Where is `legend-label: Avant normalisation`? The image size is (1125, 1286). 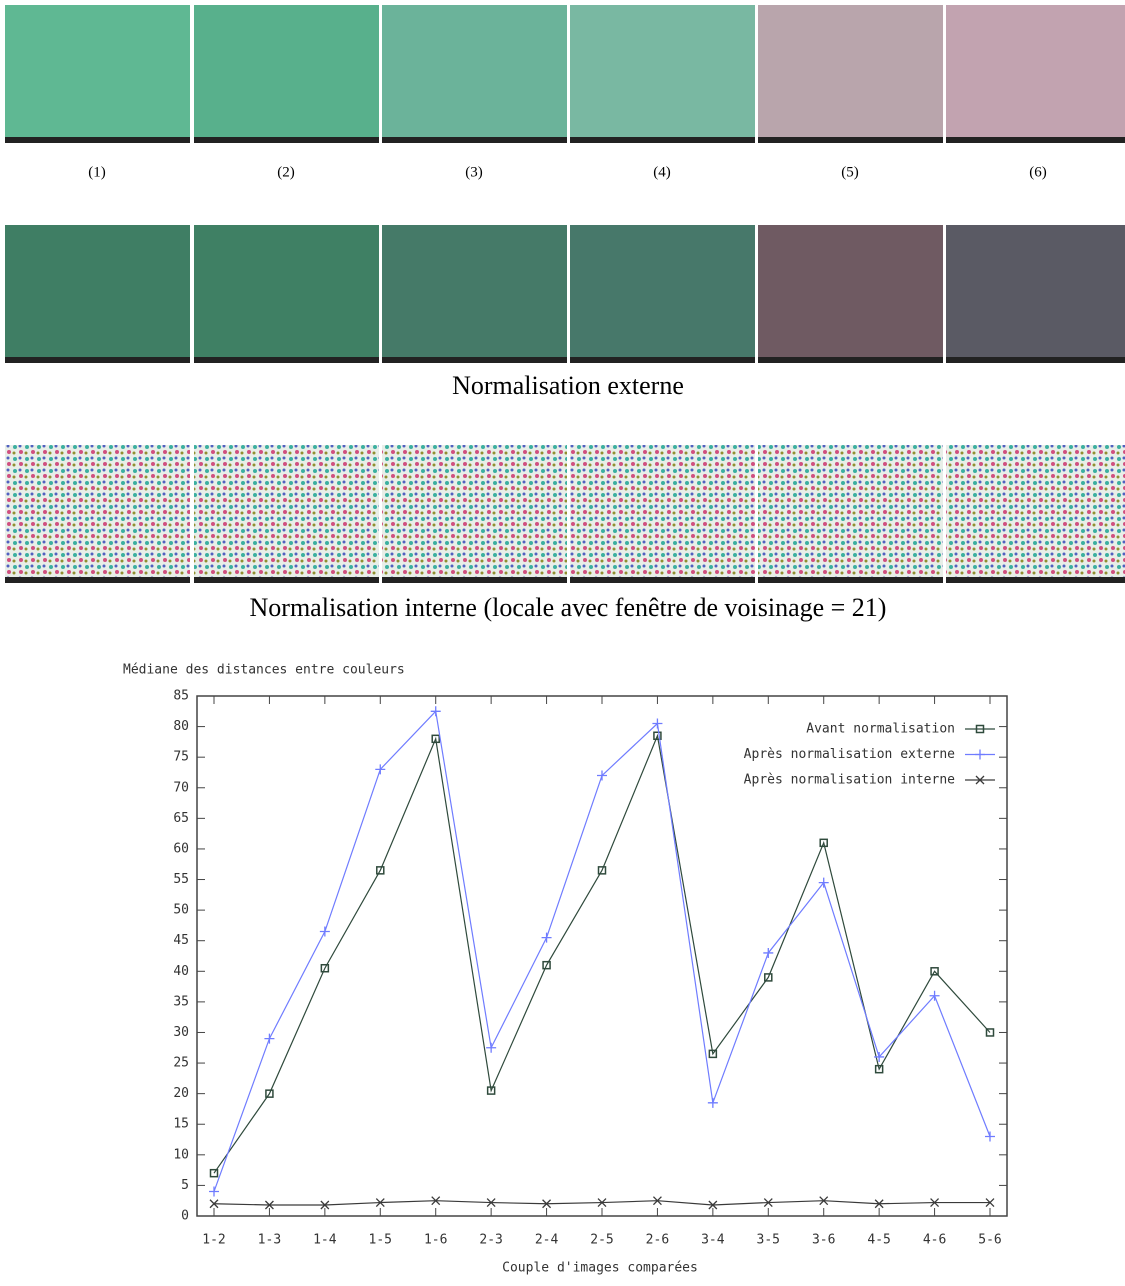 legend-label: Avant normalisation is located at coordinates (880, 729).